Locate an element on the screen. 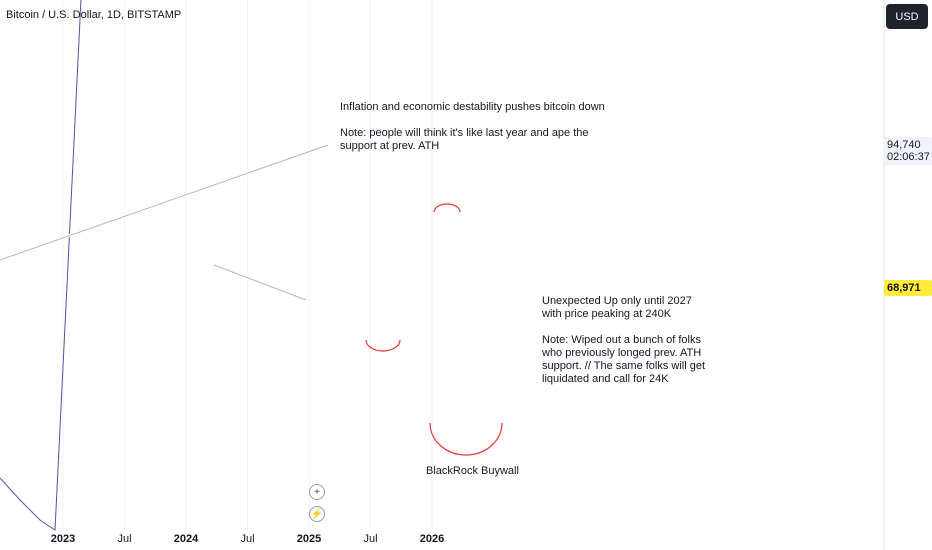 The height and width of the screenshot is (550, 932). annotation-buywall: BlackRock Buywall is located at coordinates (472, 471).